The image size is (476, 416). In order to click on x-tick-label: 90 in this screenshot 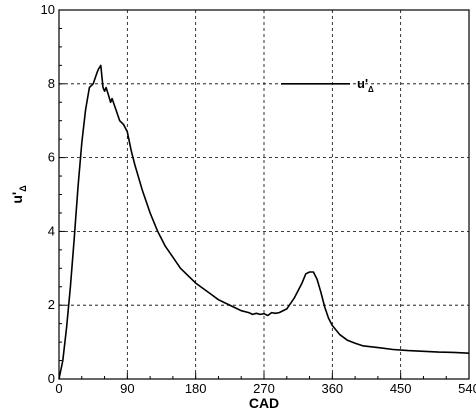, I will do `click(127, 388)`.